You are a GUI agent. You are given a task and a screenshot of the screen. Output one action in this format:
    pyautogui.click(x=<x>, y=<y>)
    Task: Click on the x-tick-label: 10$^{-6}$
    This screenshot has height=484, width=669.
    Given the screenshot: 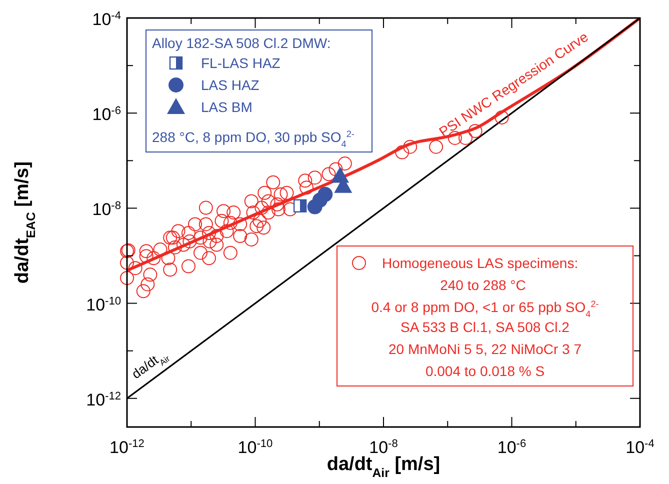 What is the action you would take?
    pyautogui.click(x=511, y=447)
    